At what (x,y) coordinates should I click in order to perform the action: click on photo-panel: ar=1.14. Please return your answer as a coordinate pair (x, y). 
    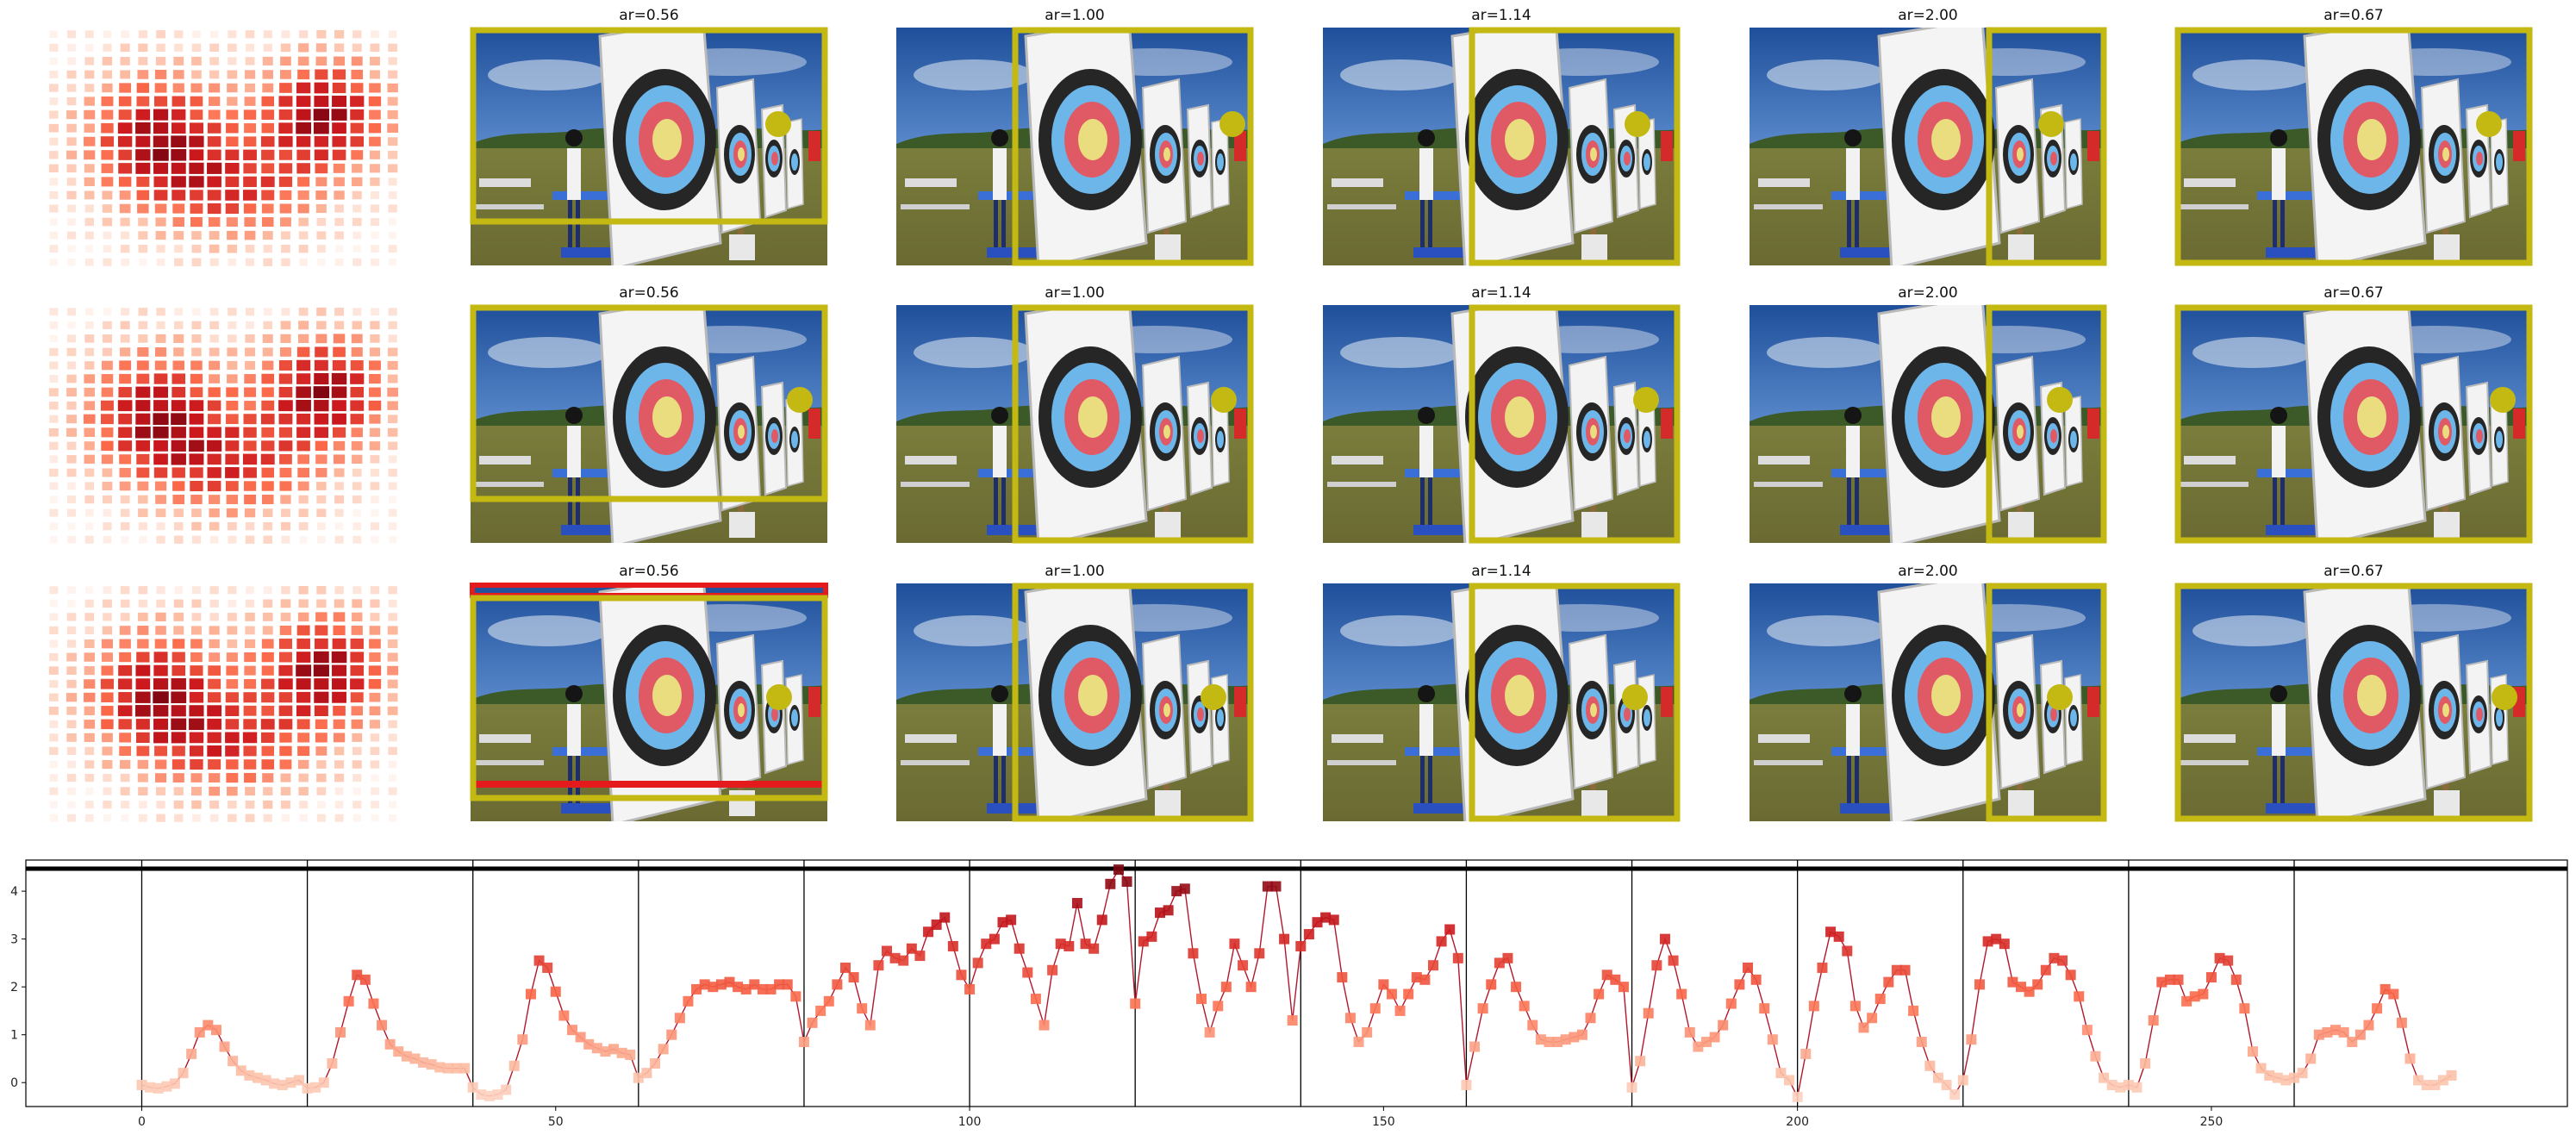
    Looking at the image, I should click on (1501, 694).